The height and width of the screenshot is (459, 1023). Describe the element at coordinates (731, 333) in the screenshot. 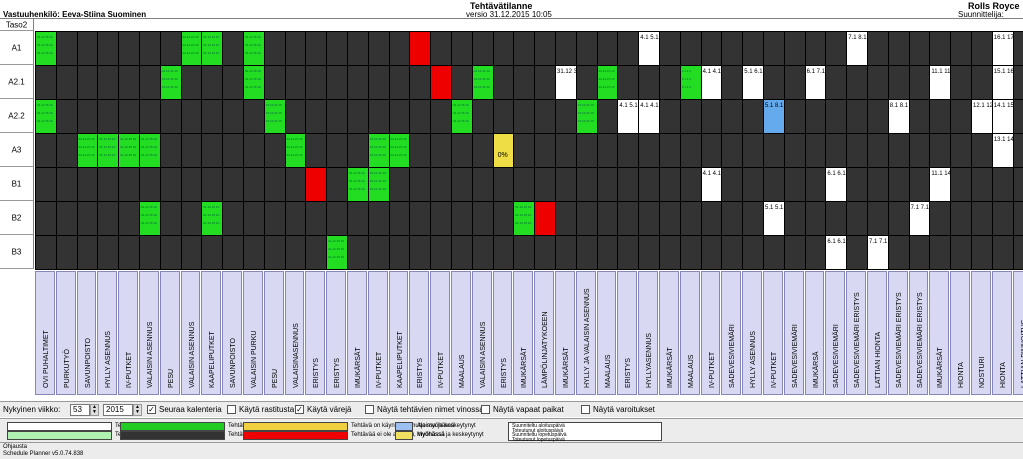

I see `task-column-header: SADEVESIVIEMÄRI` at that location.